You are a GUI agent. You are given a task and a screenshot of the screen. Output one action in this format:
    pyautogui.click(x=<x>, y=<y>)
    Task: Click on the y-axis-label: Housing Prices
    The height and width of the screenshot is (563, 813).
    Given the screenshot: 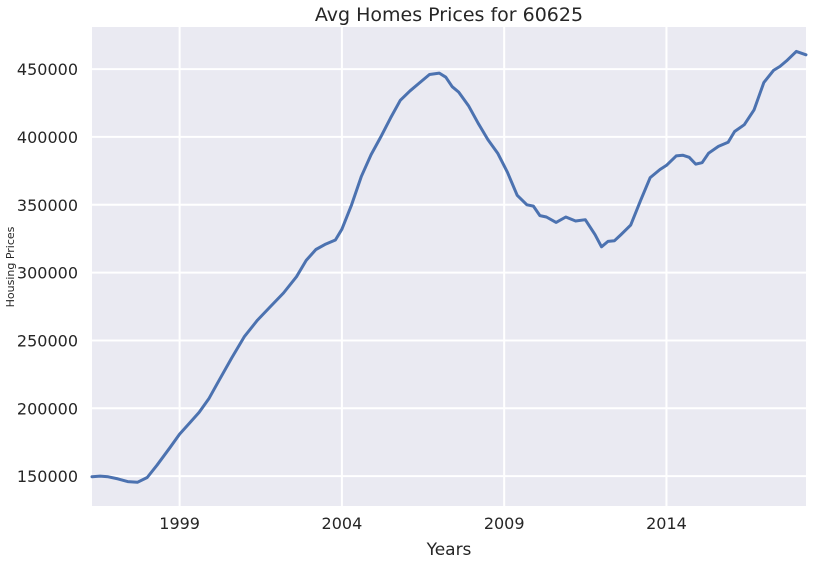 What is the action you would take?
    pyautogui.click(x=10, y=266)
    